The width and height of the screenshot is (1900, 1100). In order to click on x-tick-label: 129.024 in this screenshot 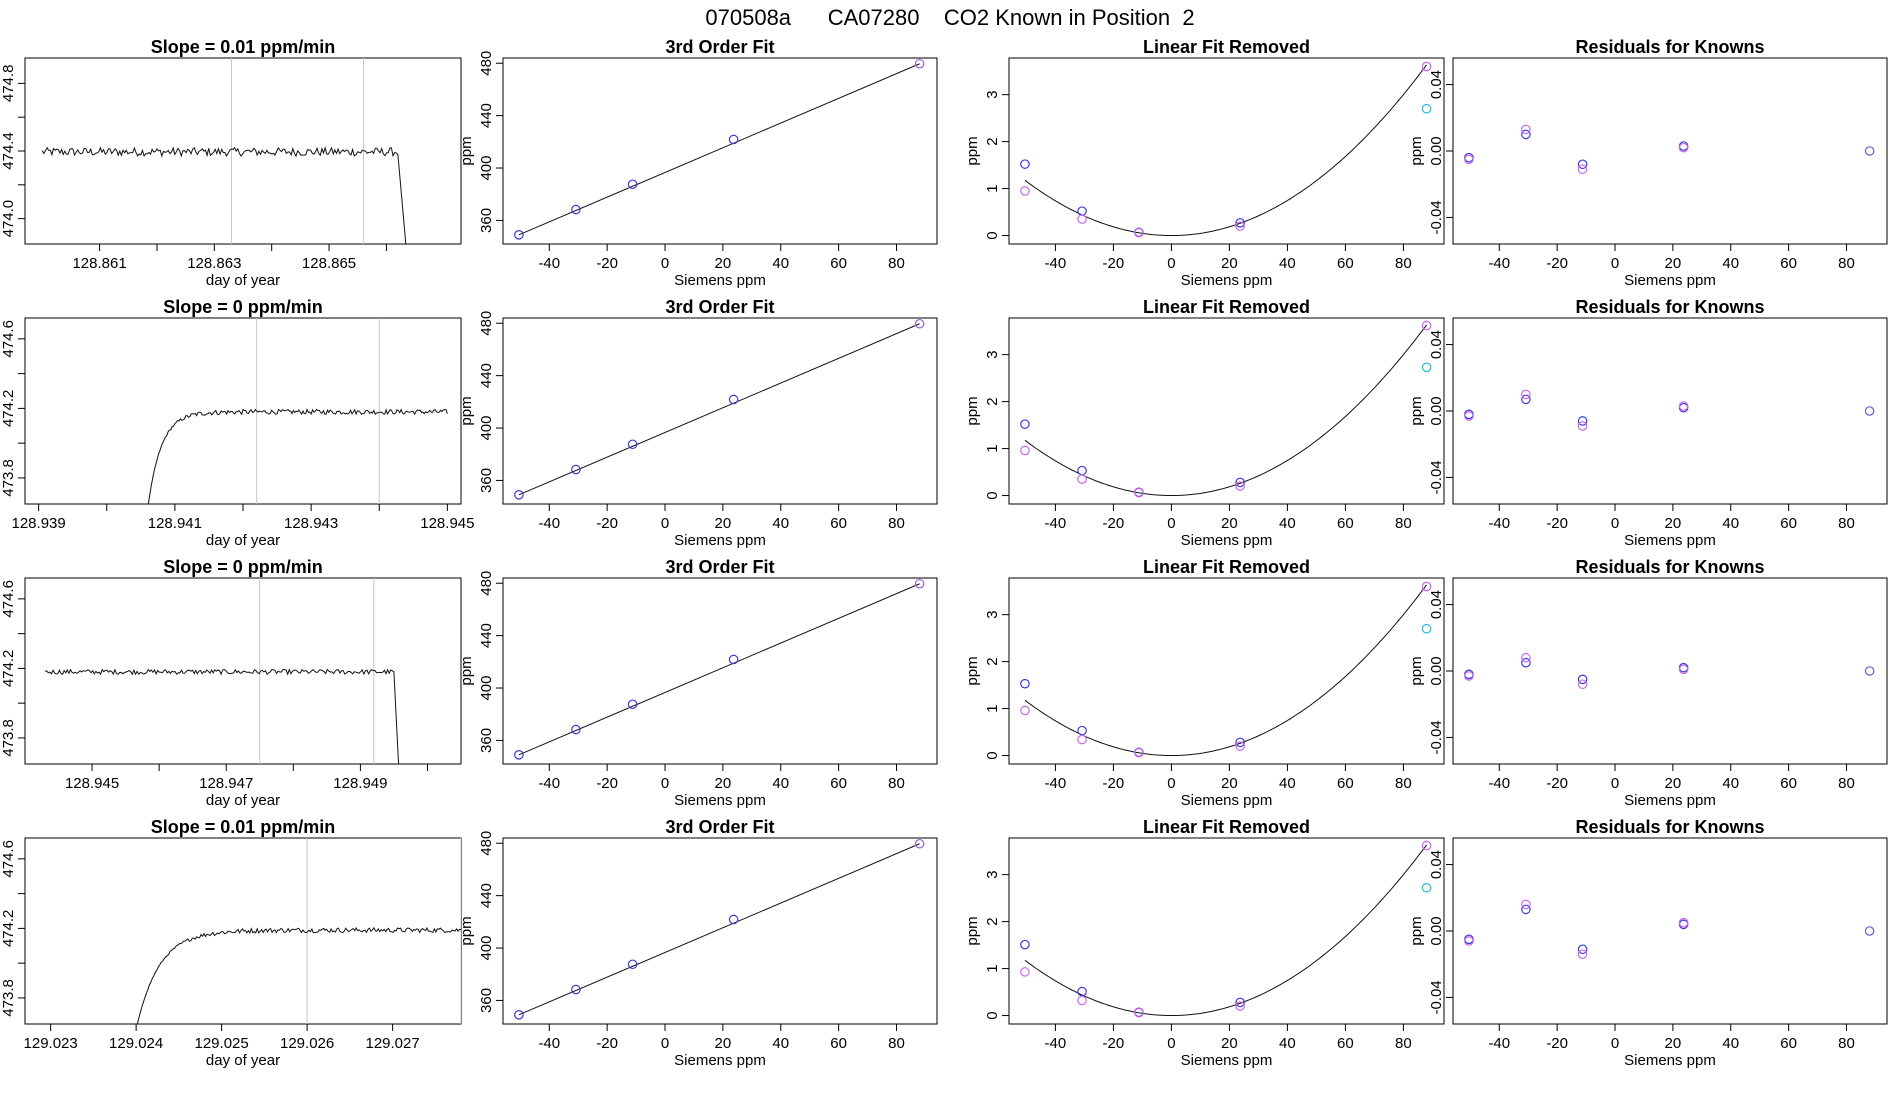, I will do `click(136, 1043)`.